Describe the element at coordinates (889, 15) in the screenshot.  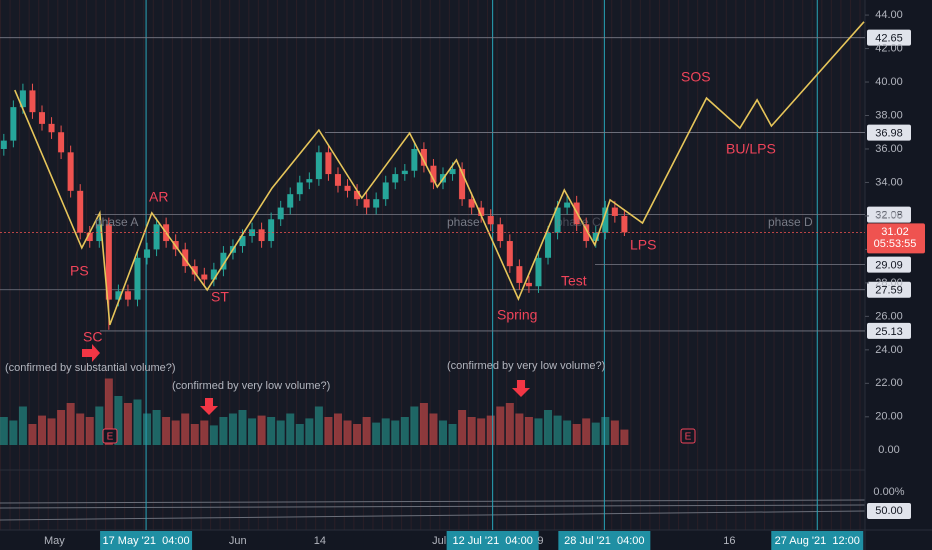
I see `y-tick-label: 44.00` at that location.